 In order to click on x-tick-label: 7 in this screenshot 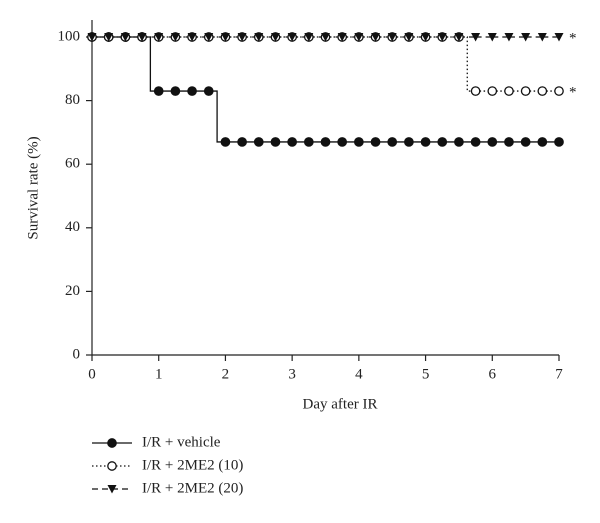, I will do `click(559, 374)`.